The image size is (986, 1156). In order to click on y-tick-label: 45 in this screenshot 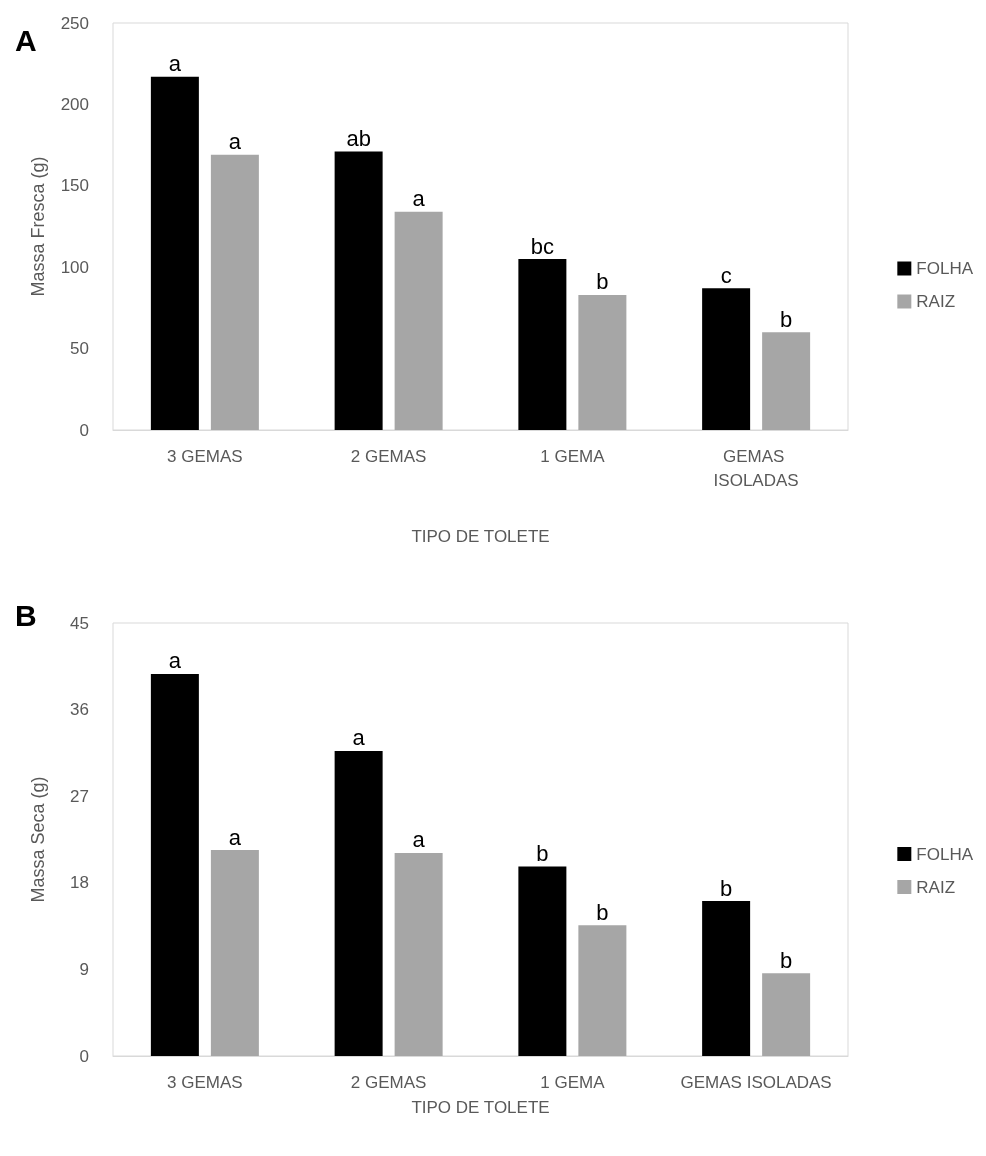, I will do `click(79, 623)`.